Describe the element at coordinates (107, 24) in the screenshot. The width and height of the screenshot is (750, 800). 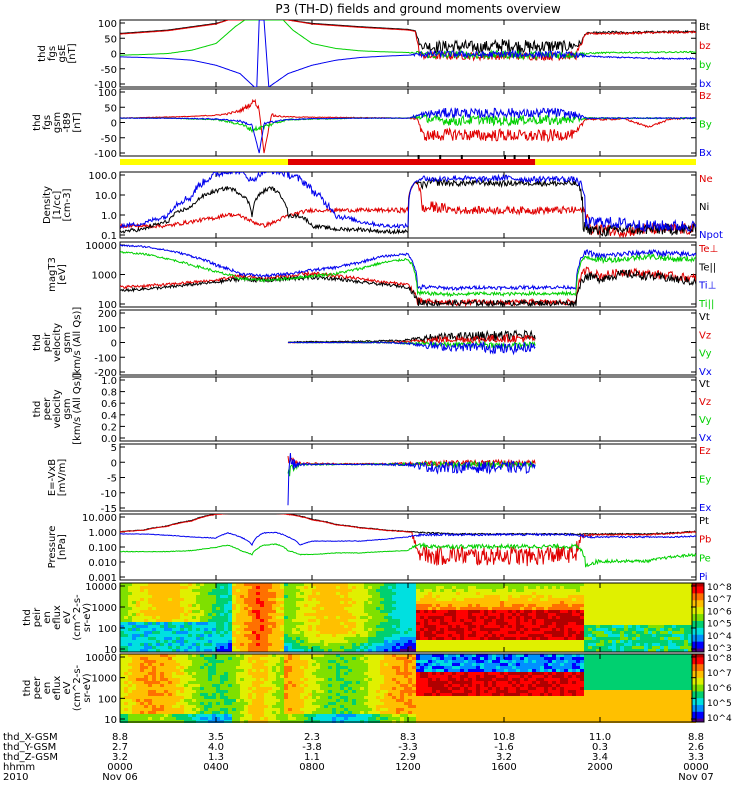
I see `y-tick-label: 100` at that location.